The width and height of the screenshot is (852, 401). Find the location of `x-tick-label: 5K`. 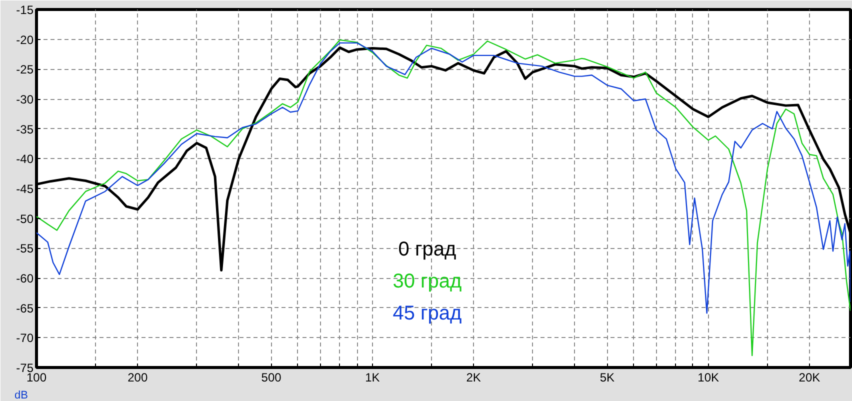

x-tick-label: 5K is located at coordinates (607, 377).